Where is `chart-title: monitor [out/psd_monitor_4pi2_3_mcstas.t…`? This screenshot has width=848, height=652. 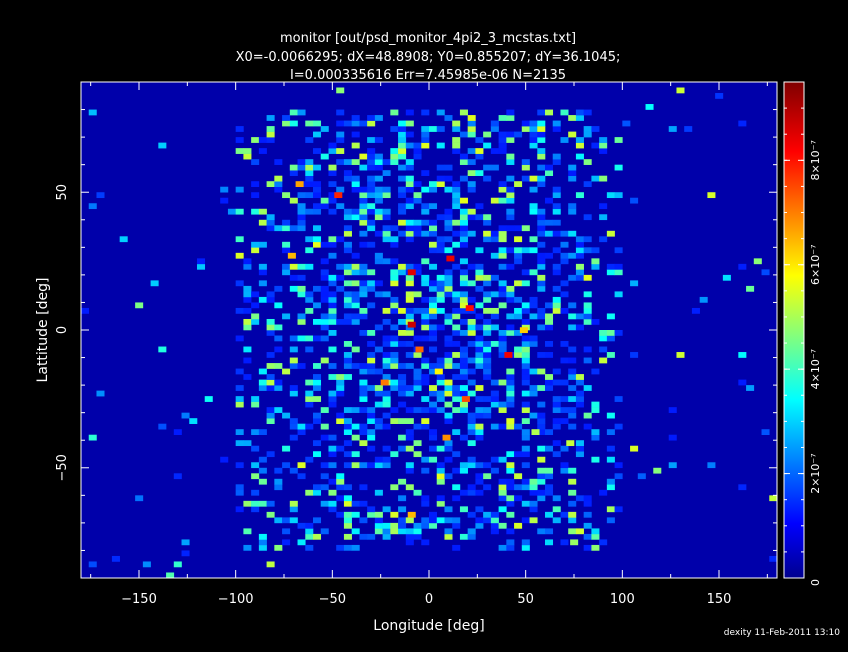 chart-title: monitor [out/psd_monitor_4pi2_3_mcstas.t… is located at coordinates (428, 38).